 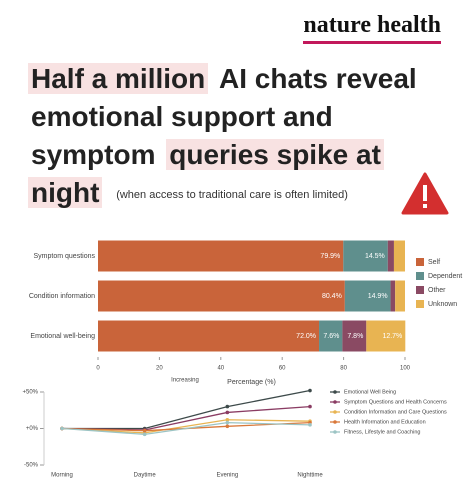 I want to click on value-label: 7.6%, so click(x=331, y=336).